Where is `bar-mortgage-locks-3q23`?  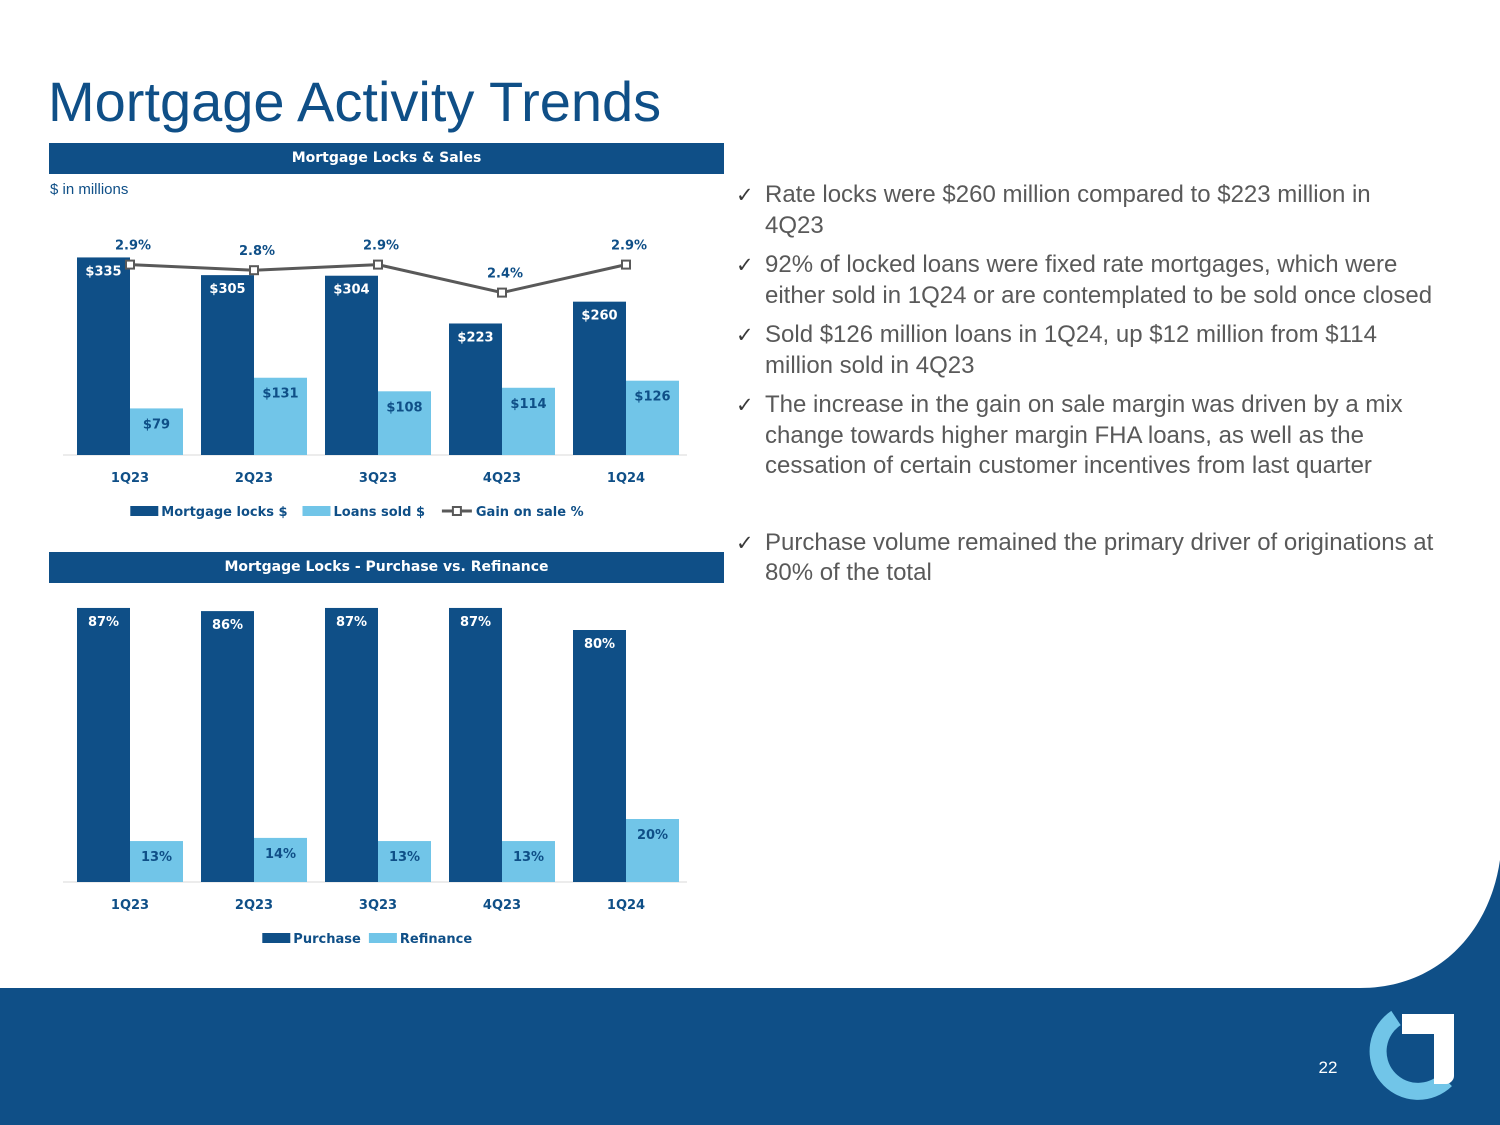
bar-mortgage-locks-3q23 is located at coordinates (351, 365).